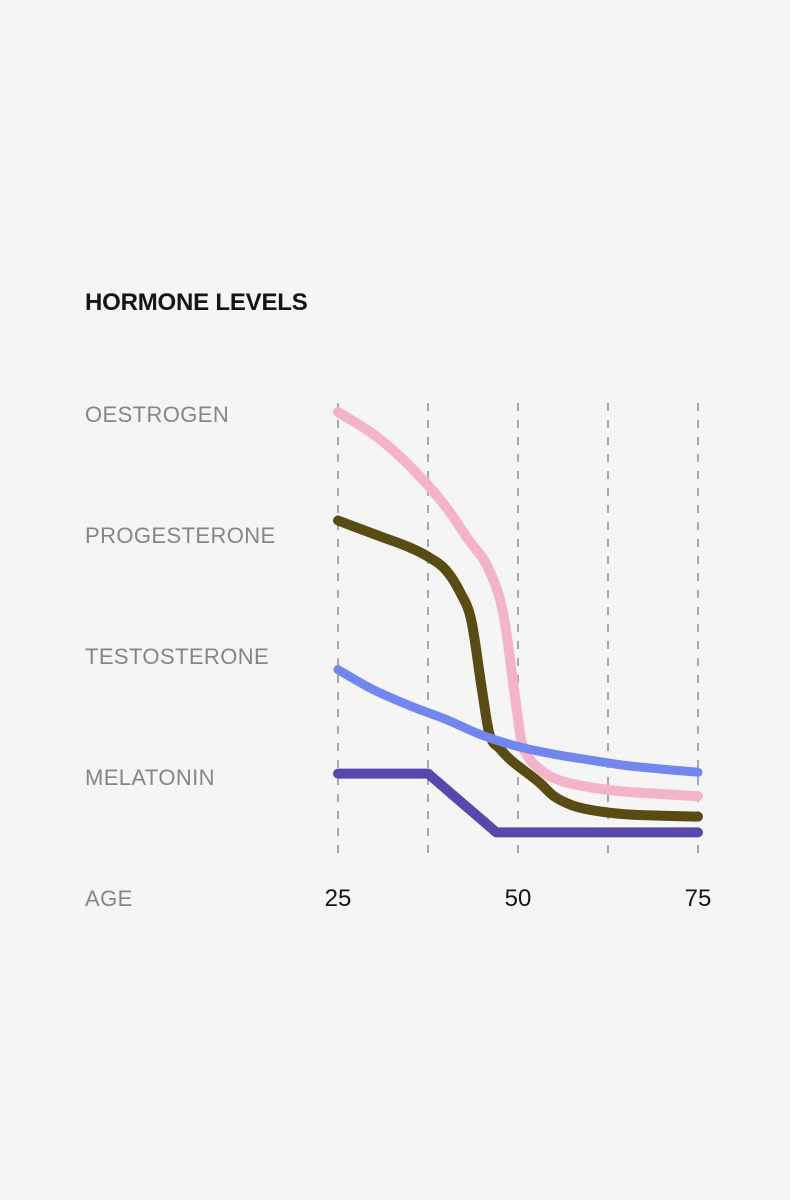 The width and height of the screenshot is (790, 1200). I want to click on legend-label-testosterone: TESTOSTERONE, so click(177, 656).